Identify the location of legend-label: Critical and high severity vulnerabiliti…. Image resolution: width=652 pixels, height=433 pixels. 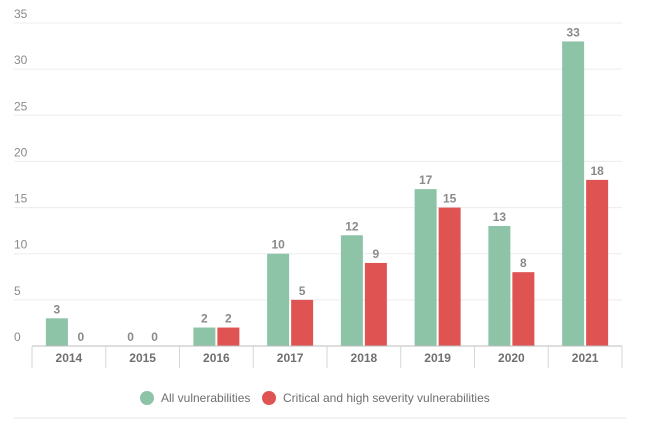
(386, 398).